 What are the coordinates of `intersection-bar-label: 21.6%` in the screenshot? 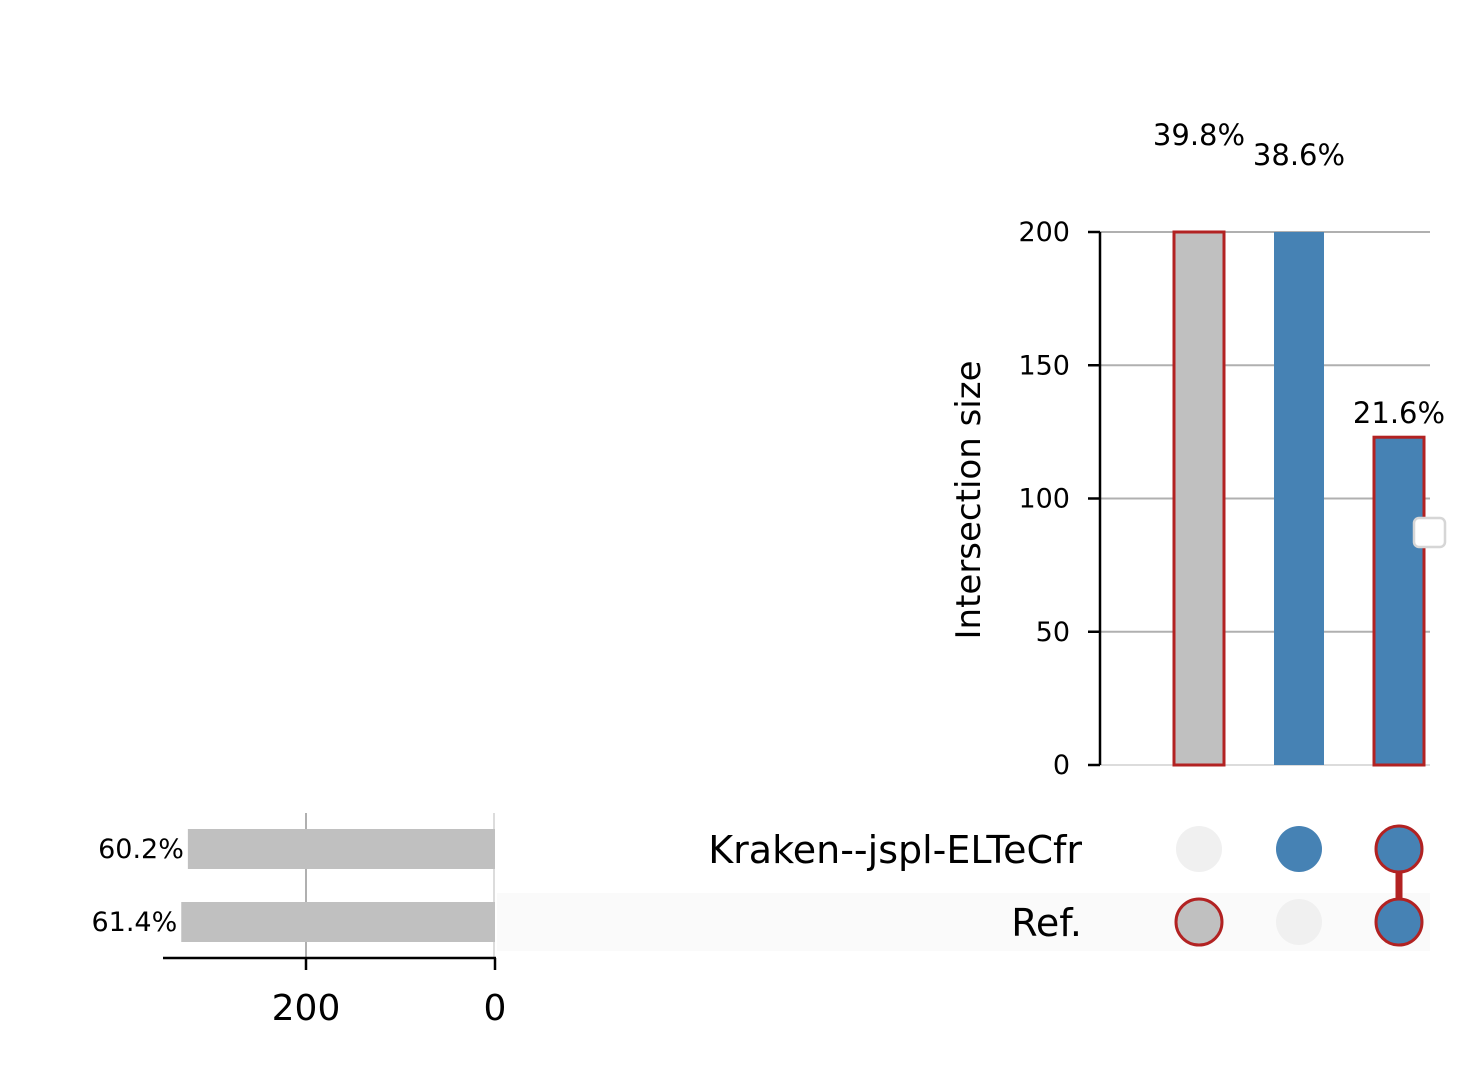 It's located at (1399, 413).